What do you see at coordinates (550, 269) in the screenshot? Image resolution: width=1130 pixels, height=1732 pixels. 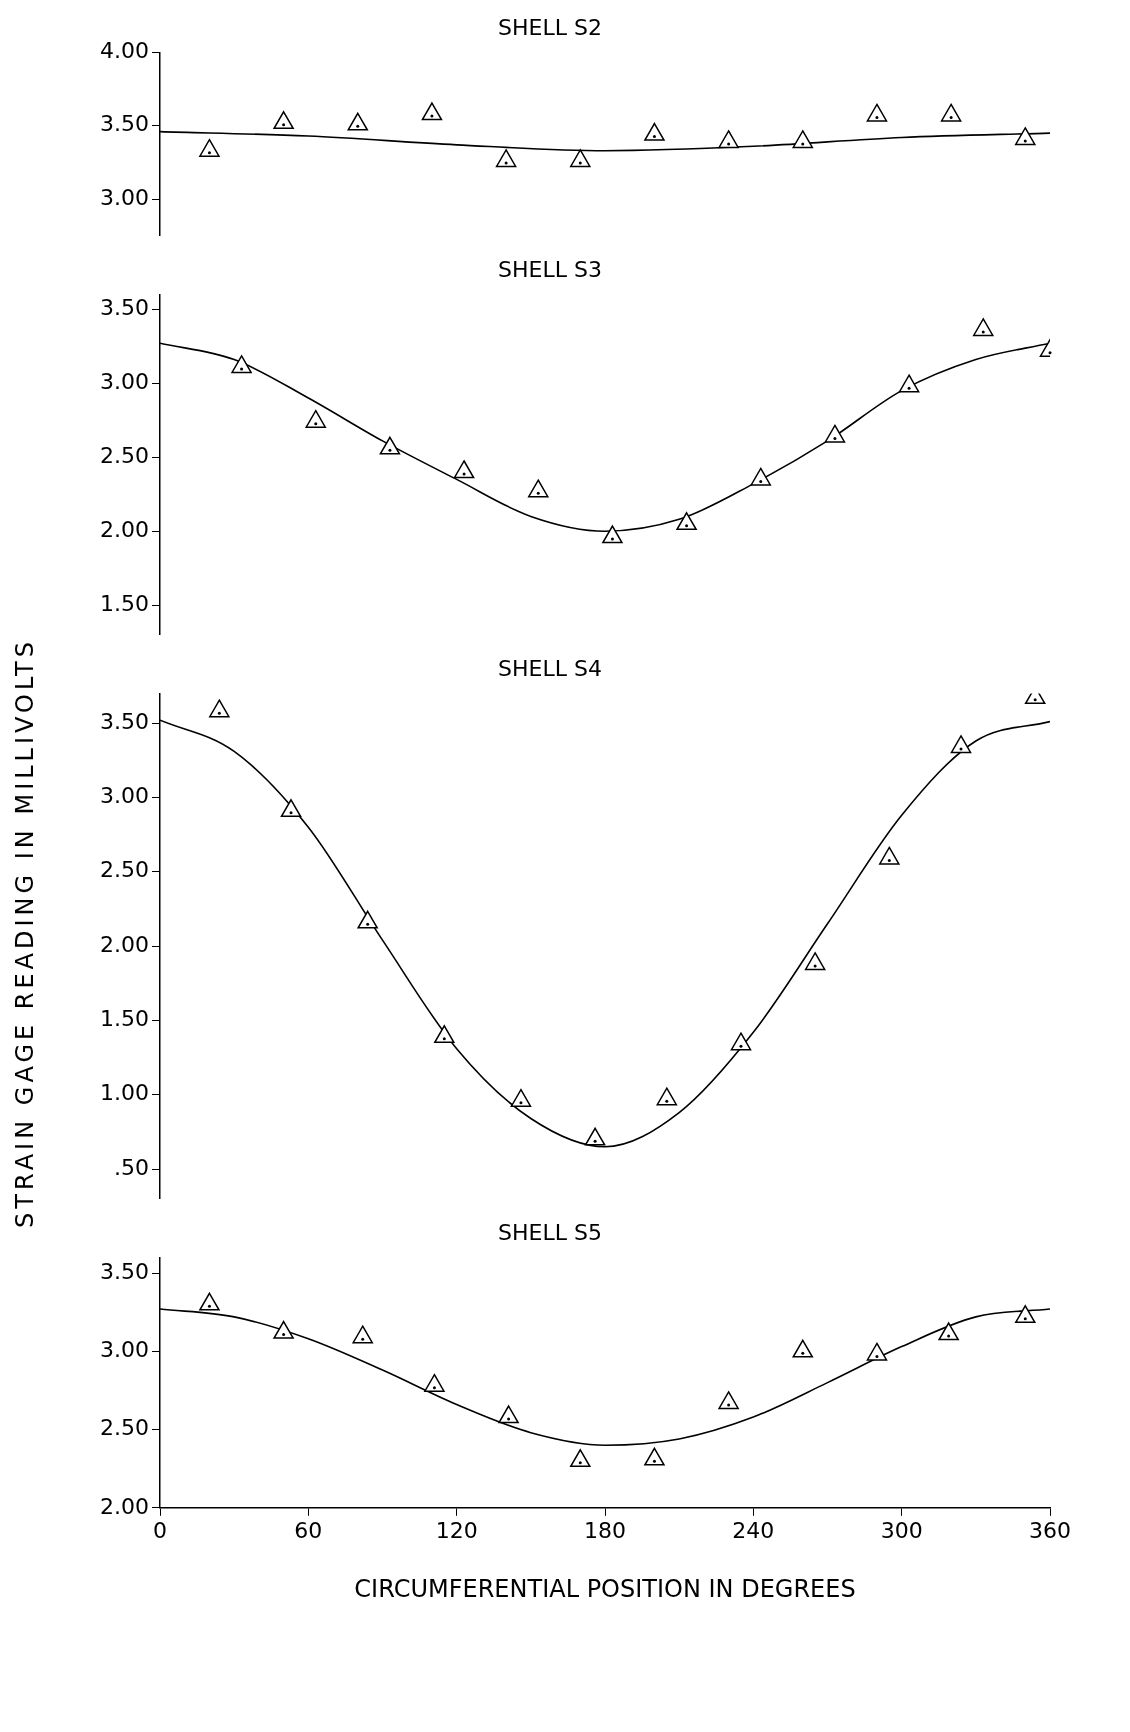 I see `chart-title: SHELL S3` at bounding box center [550, 269].